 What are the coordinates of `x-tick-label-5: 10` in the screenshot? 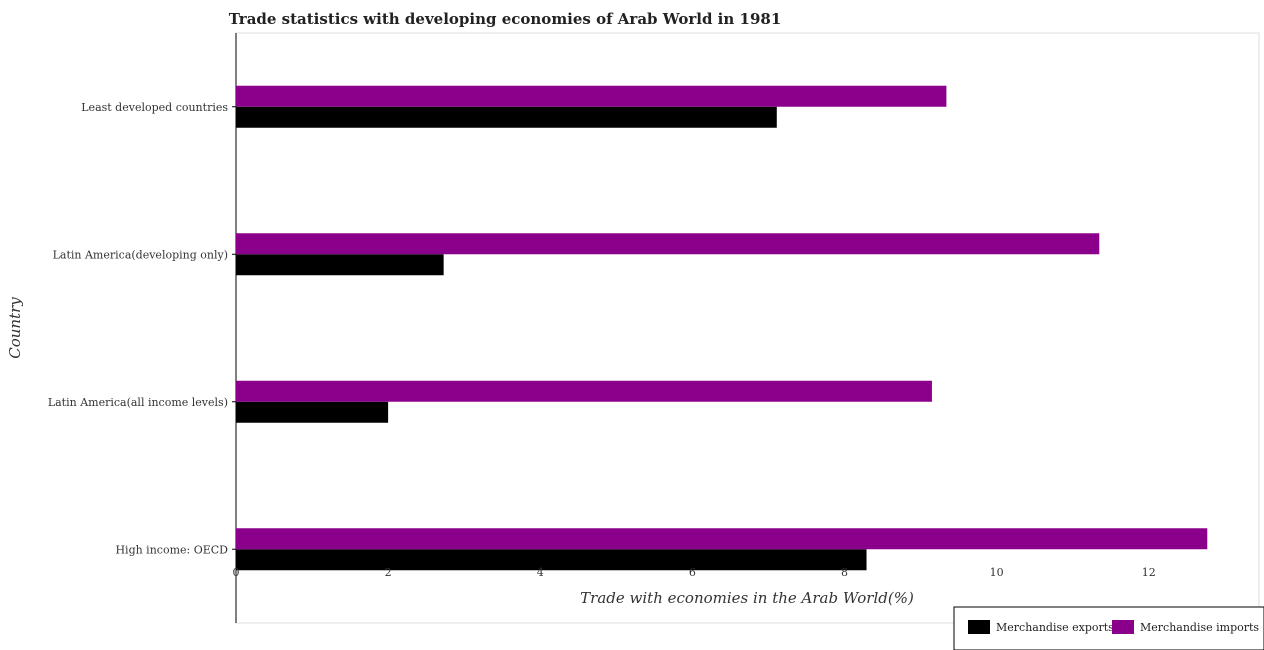 It's located at (997, 572).